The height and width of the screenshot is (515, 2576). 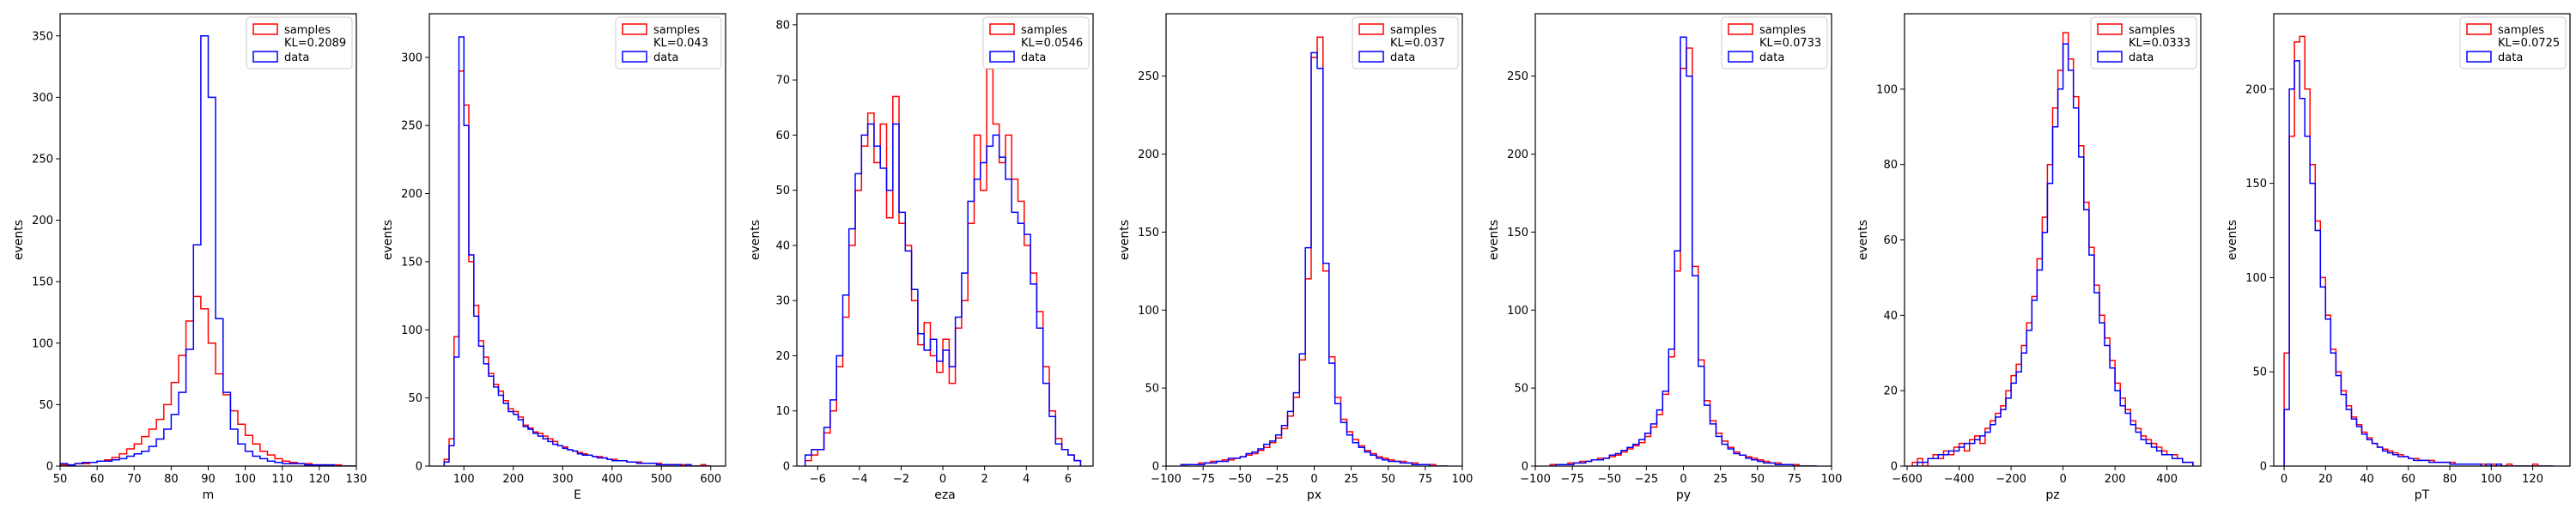 I want to click on legend-label-kl: KL=0.0546, so click(x=1052, y=43).